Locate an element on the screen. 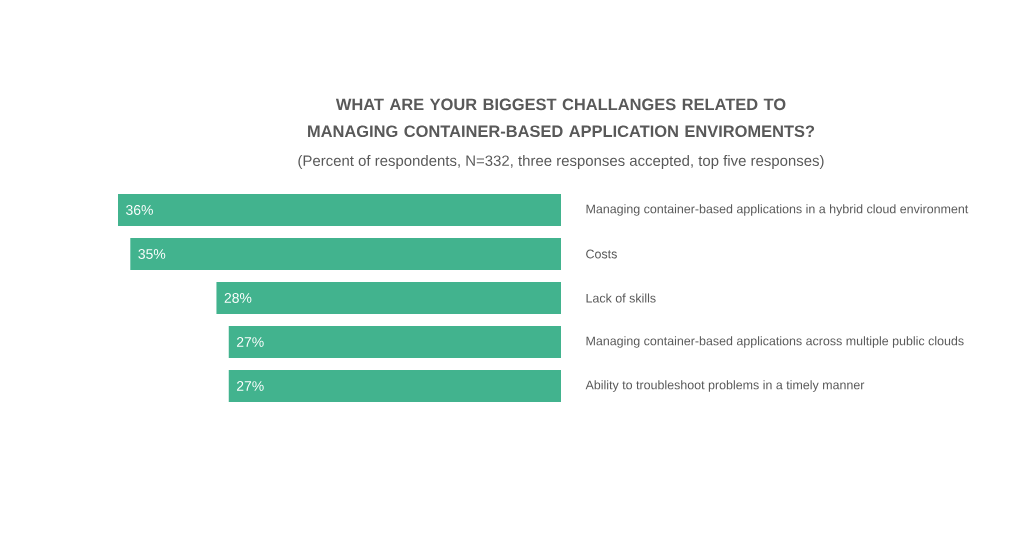 The width and height of the screenshot is (1024, 555). y-tick-label: Lack of skills is located at coordinates (621, 298).